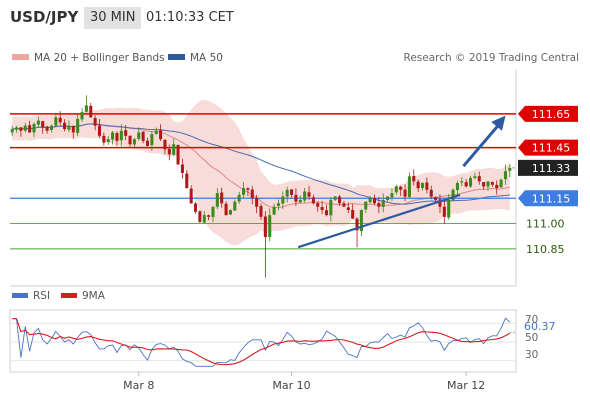  I want to click on resistance-tag-1-bg, so click(548, 113).